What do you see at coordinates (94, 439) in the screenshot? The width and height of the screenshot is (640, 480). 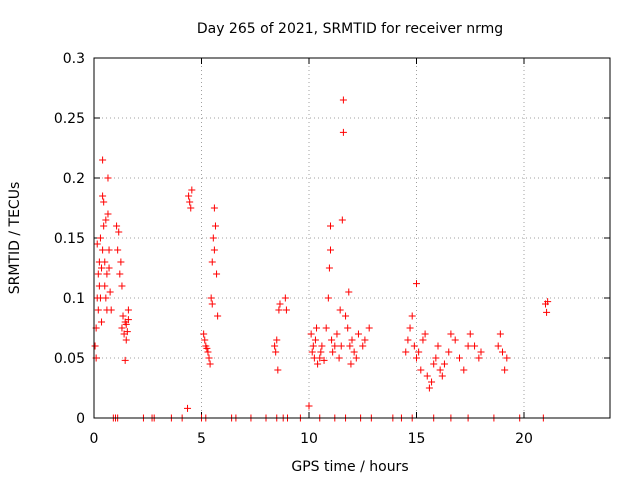 I see `x-tick-label: 0` at bounding box center [94, 439].